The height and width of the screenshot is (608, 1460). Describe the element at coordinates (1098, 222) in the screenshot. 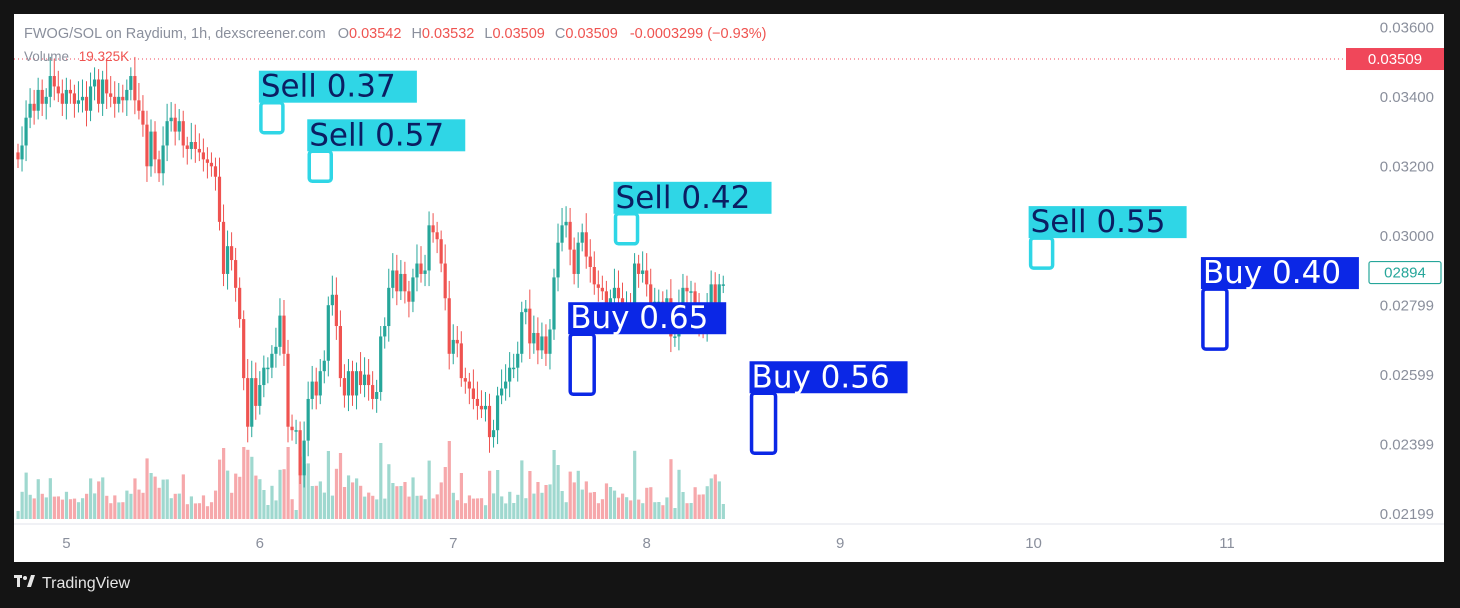

I see `signal-label: Sell 0.55` at that location.